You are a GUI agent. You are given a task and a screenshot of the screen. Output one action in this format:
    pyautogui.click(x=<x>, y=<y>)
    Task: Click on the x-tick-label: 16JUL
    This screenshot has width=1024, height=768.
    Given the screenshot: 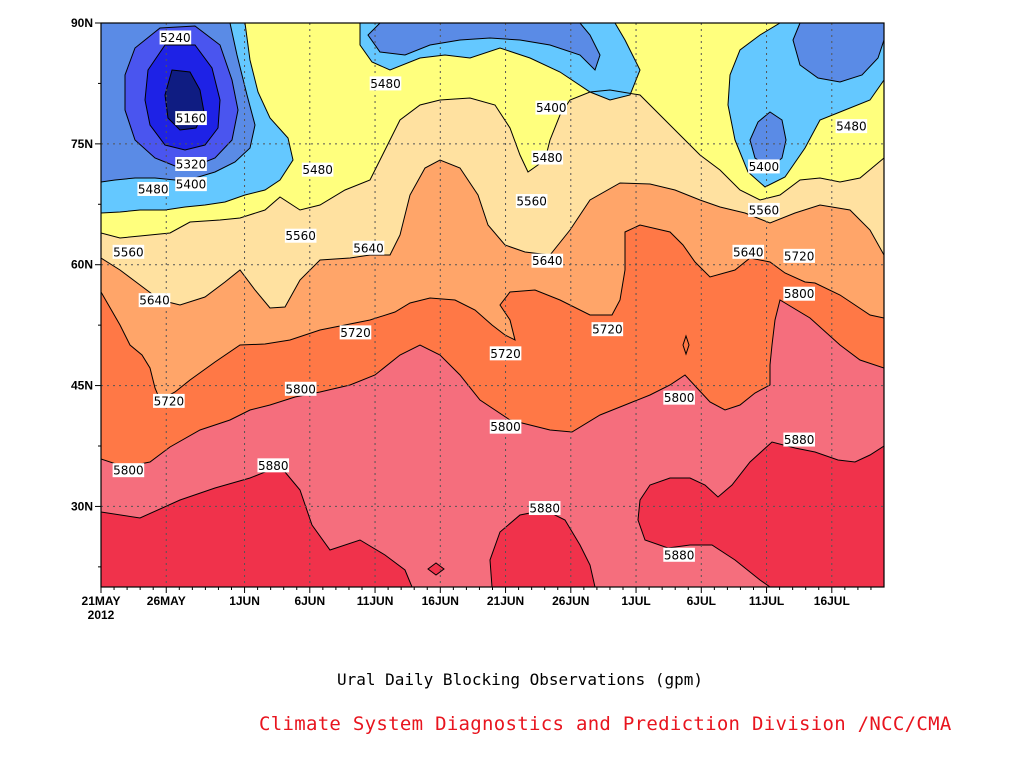 What is the action you would take?
    pyautogui.click(x=832, y=601)
    